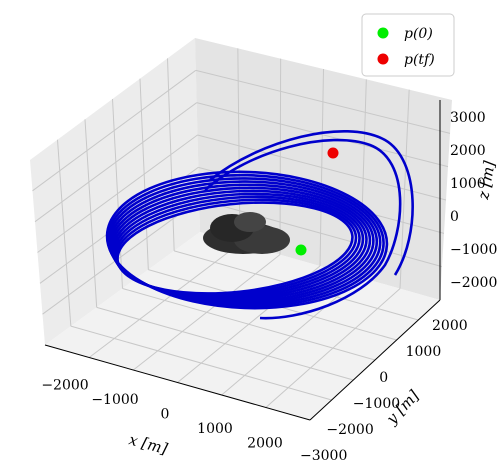 The height and width of the screenshot is (476, 498). What do you see at coordinates (333, 153) in the screenshot?
I see `end-point-marker` at bounding box center [333, 153].